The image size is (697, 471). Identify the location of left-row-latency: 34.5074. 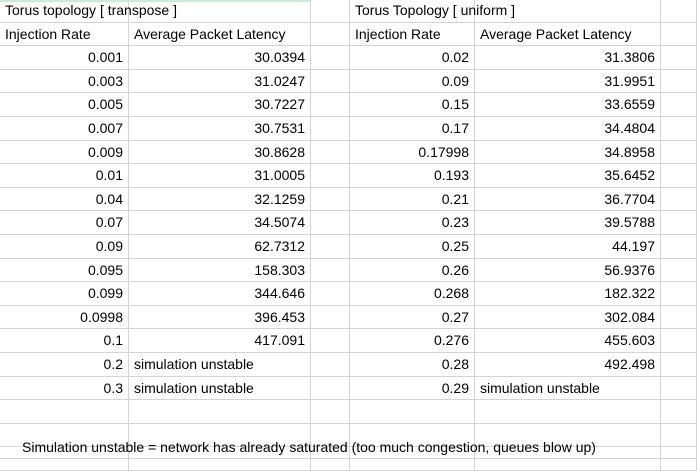
(220, 223).